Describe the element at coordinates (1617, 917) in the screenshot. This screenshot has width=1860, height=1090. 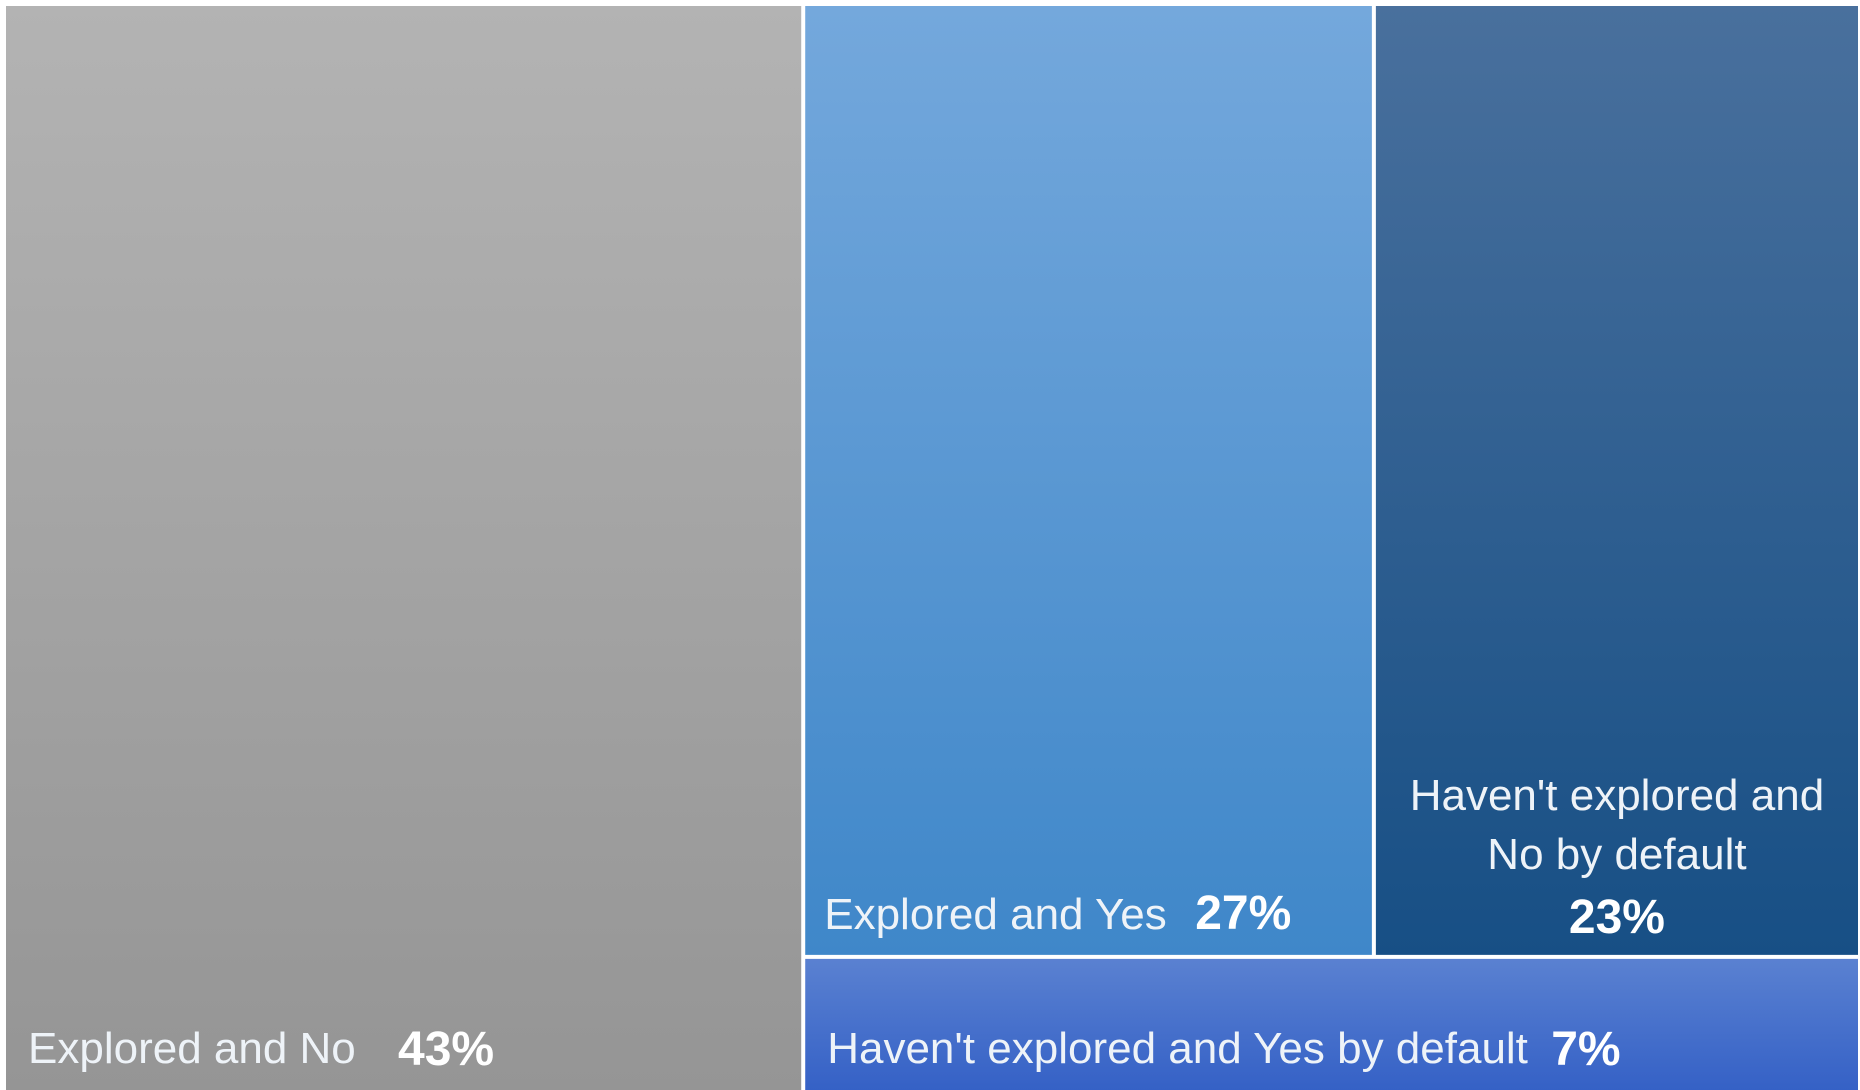
I see `tile-value-havent-explored-no: 23%` at that location.